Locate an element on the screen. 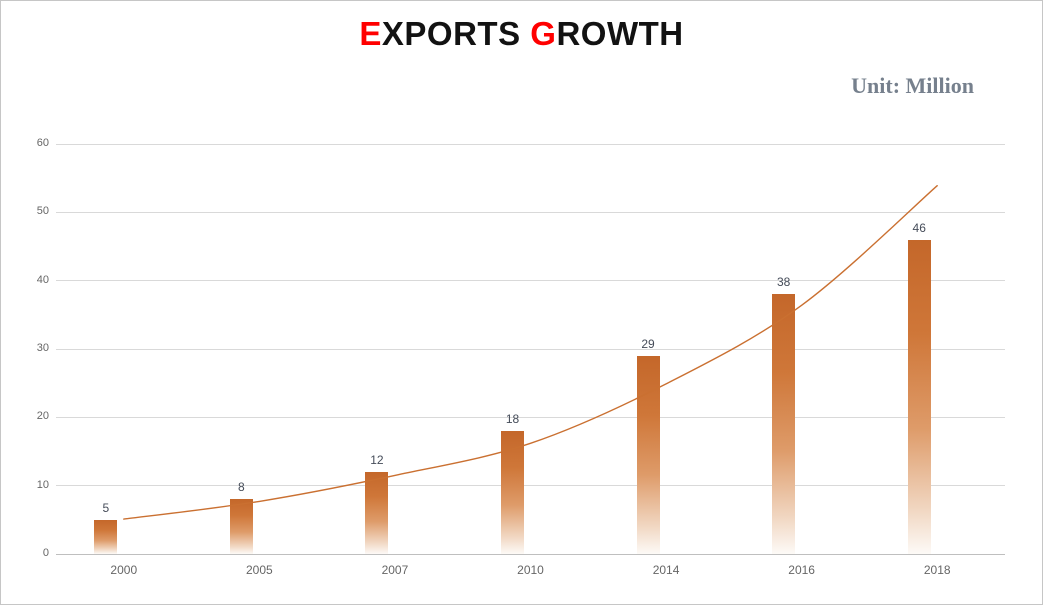  y-axis-tick-0: 0 is located at coordinates (45, 553).